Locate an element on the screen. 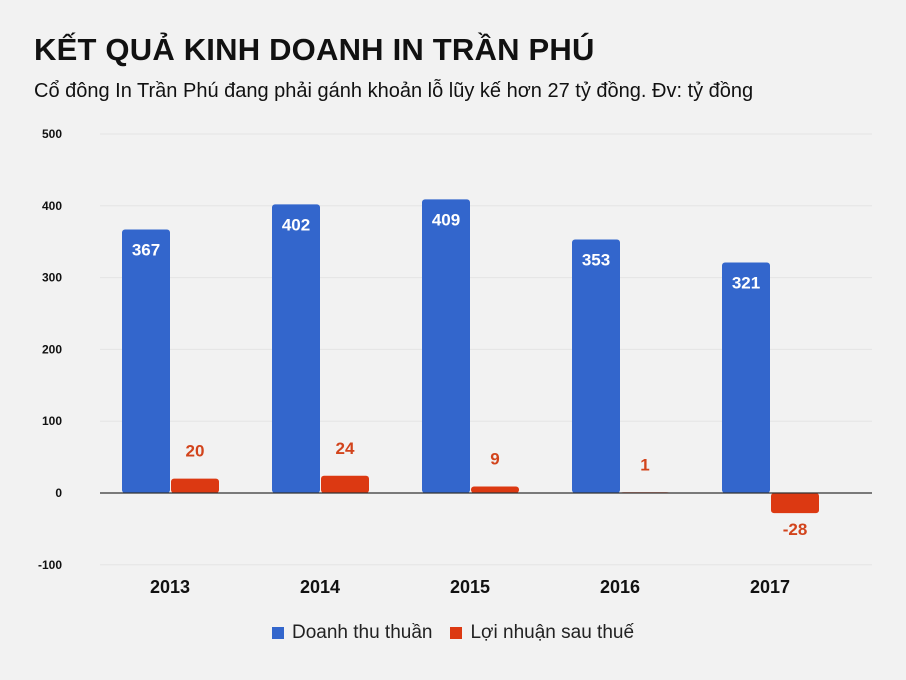 This screenshot has width=906, height=680. legend-swatch-profit is located at coordinates (456, 633).